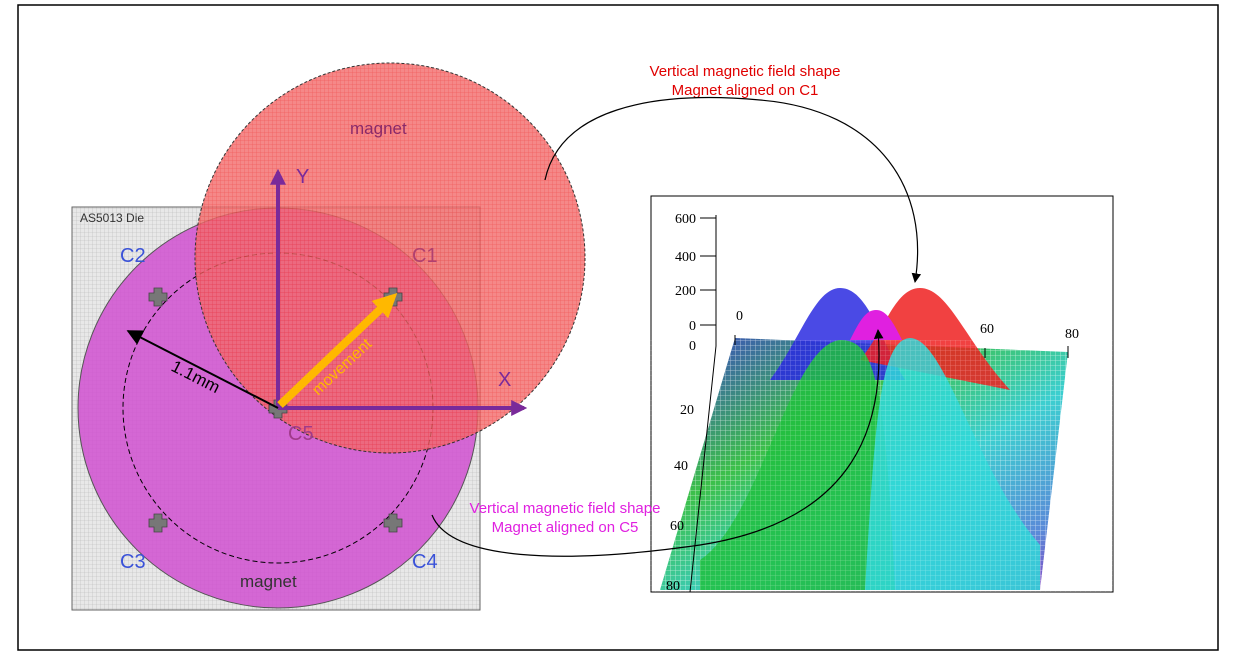  I want to click on sensor-label: C3, so click(133, 562).